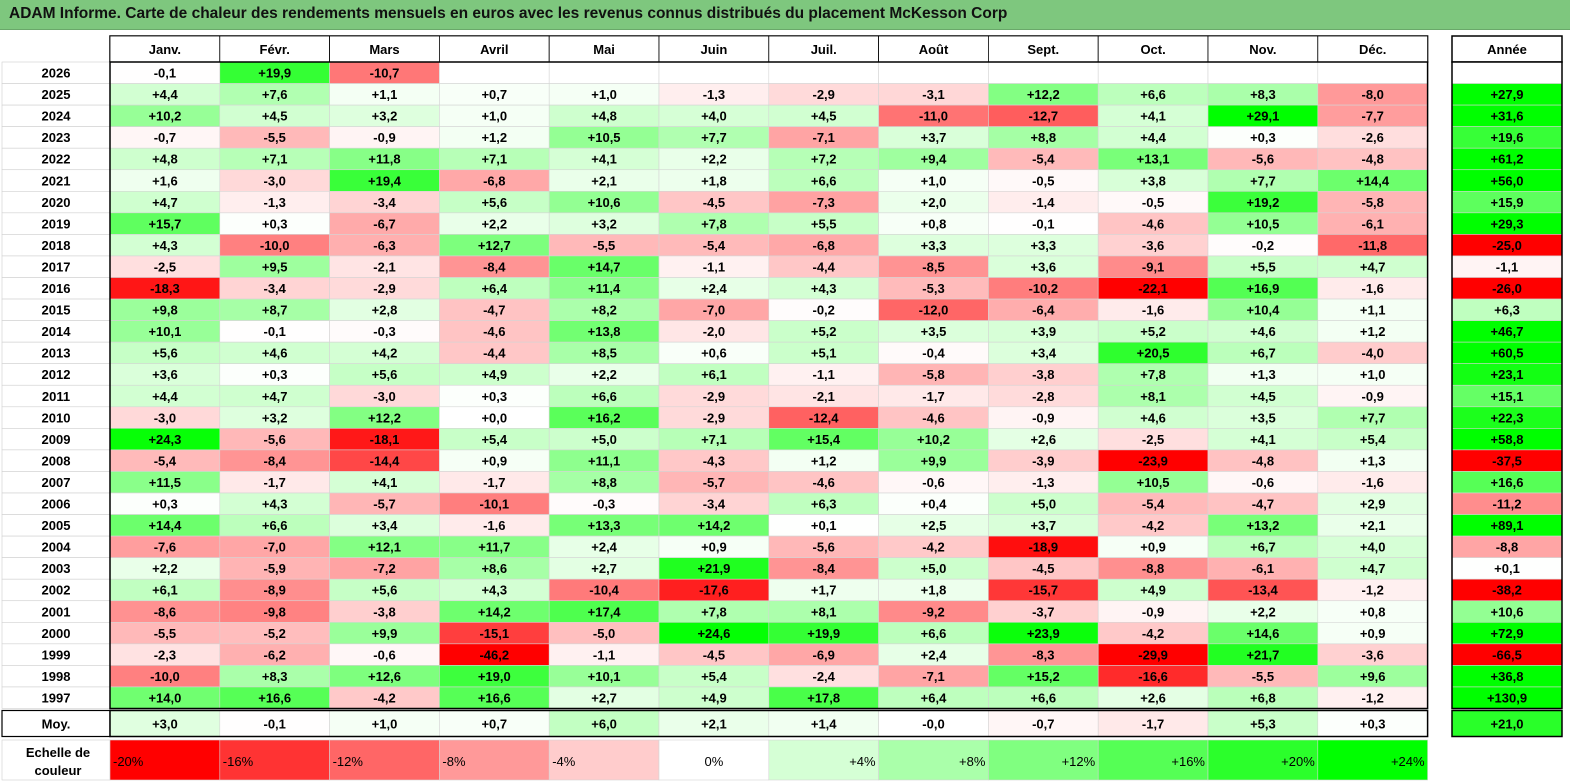 This screenshot has height=783, width=1570. I want to click on heatmap-cell-value: +21,9, so click(713, 568).